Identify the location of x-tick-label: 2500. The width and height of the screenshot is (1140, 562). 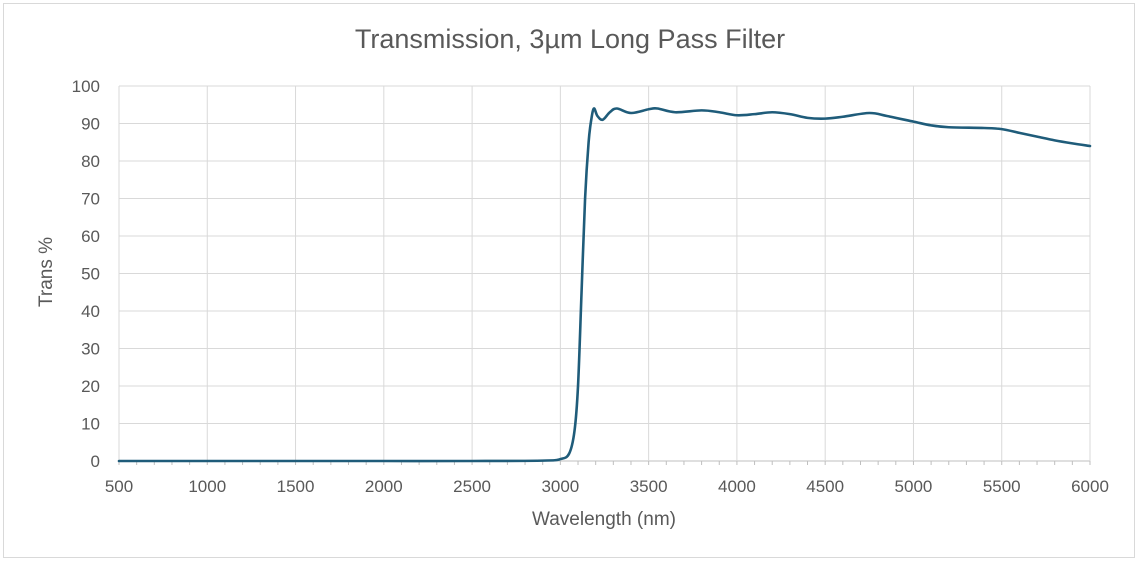
(472, 486).